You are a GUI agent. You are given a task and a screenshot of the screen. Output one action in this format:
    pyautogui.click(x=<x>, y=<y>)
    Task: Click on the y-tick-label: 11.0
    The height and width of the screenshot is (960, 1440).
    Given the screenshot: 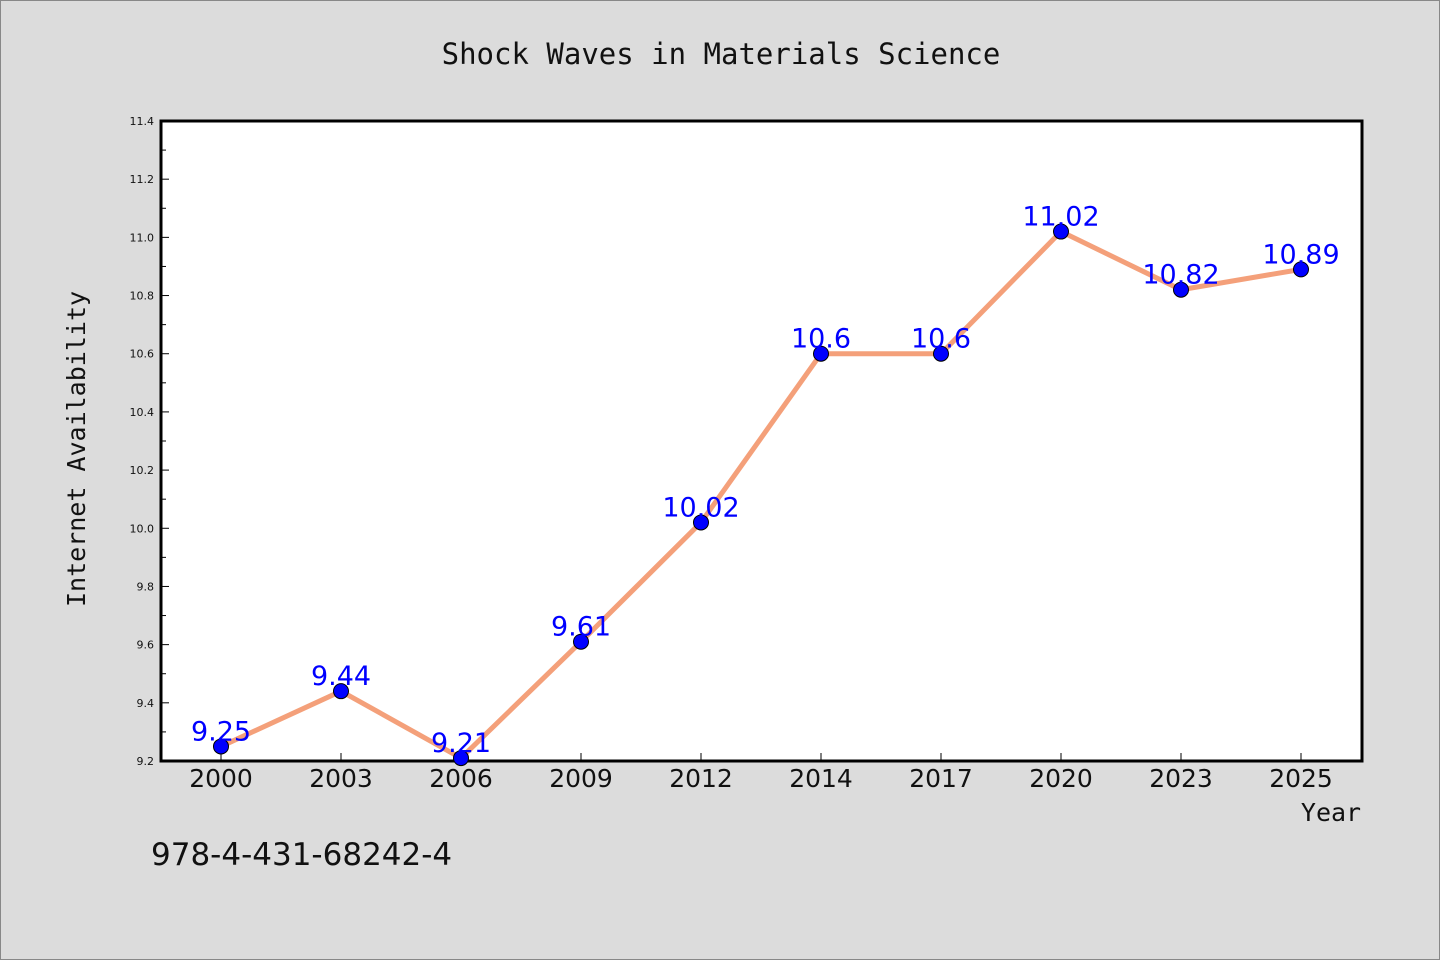 What is the action you would take?
    pyautogui.click(x=142, y=237)
    